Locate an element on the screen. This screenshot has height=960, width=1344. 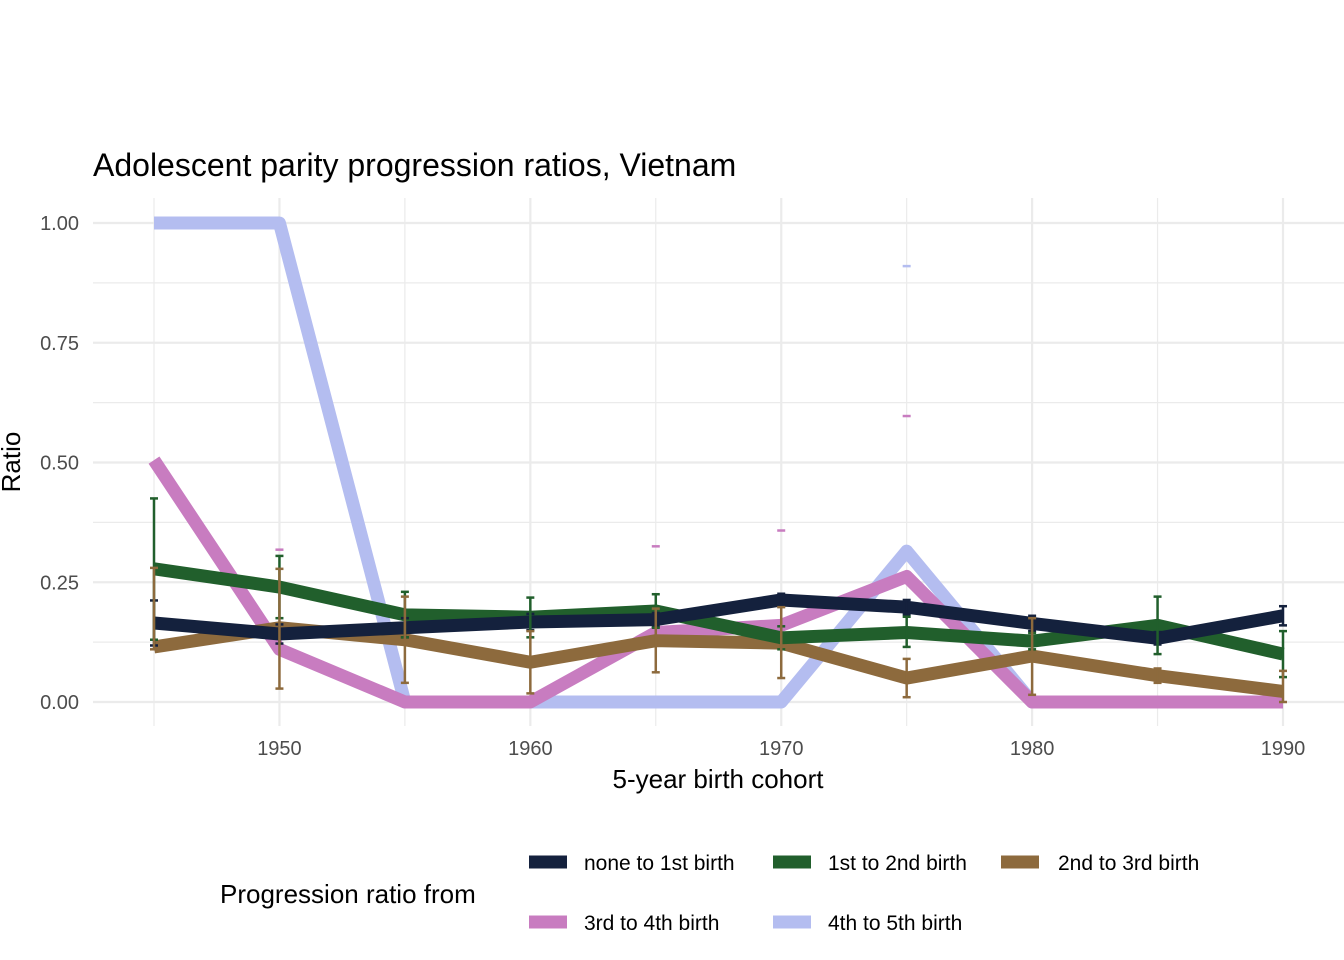
x-axis-title: 5-year birth cohort is located at coordinates (719, 779).